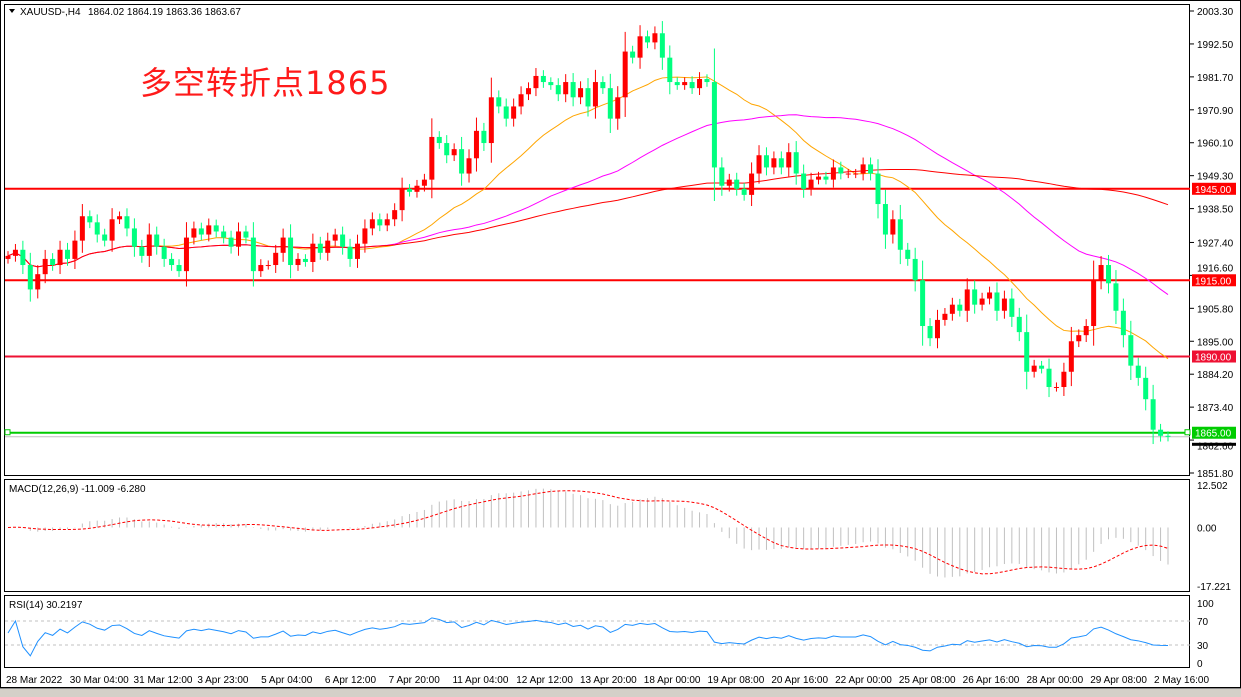 The image size is (1241, 697). What do you see at coordinates (799, 680) in the screenshot?
I see `time-label: 20 Apr 16:00` at bounding box center [799, 680].